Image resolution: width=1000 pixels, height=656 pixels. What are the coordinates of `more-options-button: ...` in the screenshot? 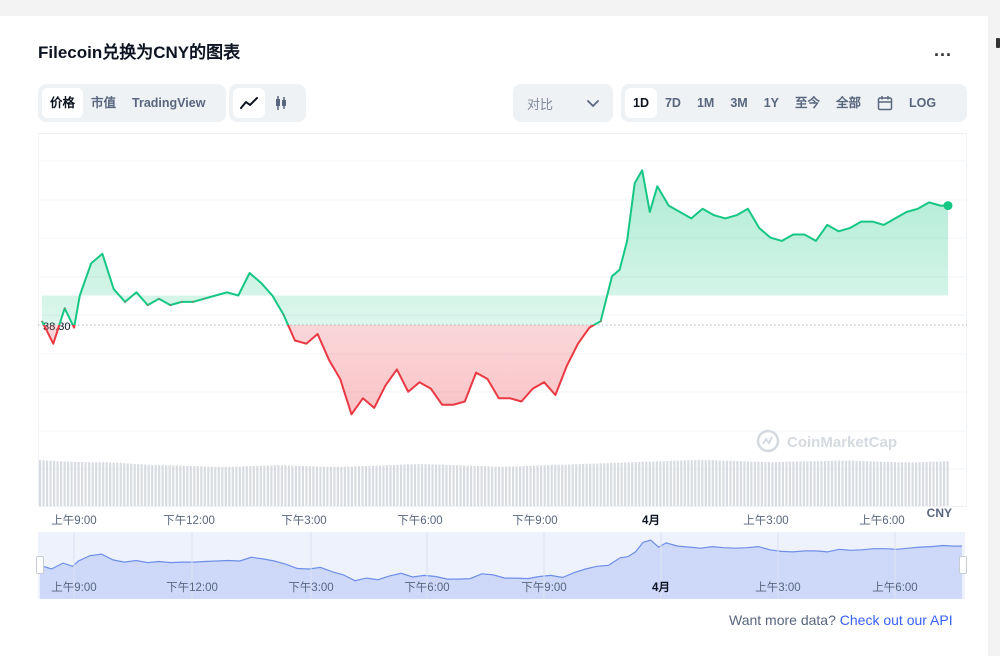 It's located at (943, 50).